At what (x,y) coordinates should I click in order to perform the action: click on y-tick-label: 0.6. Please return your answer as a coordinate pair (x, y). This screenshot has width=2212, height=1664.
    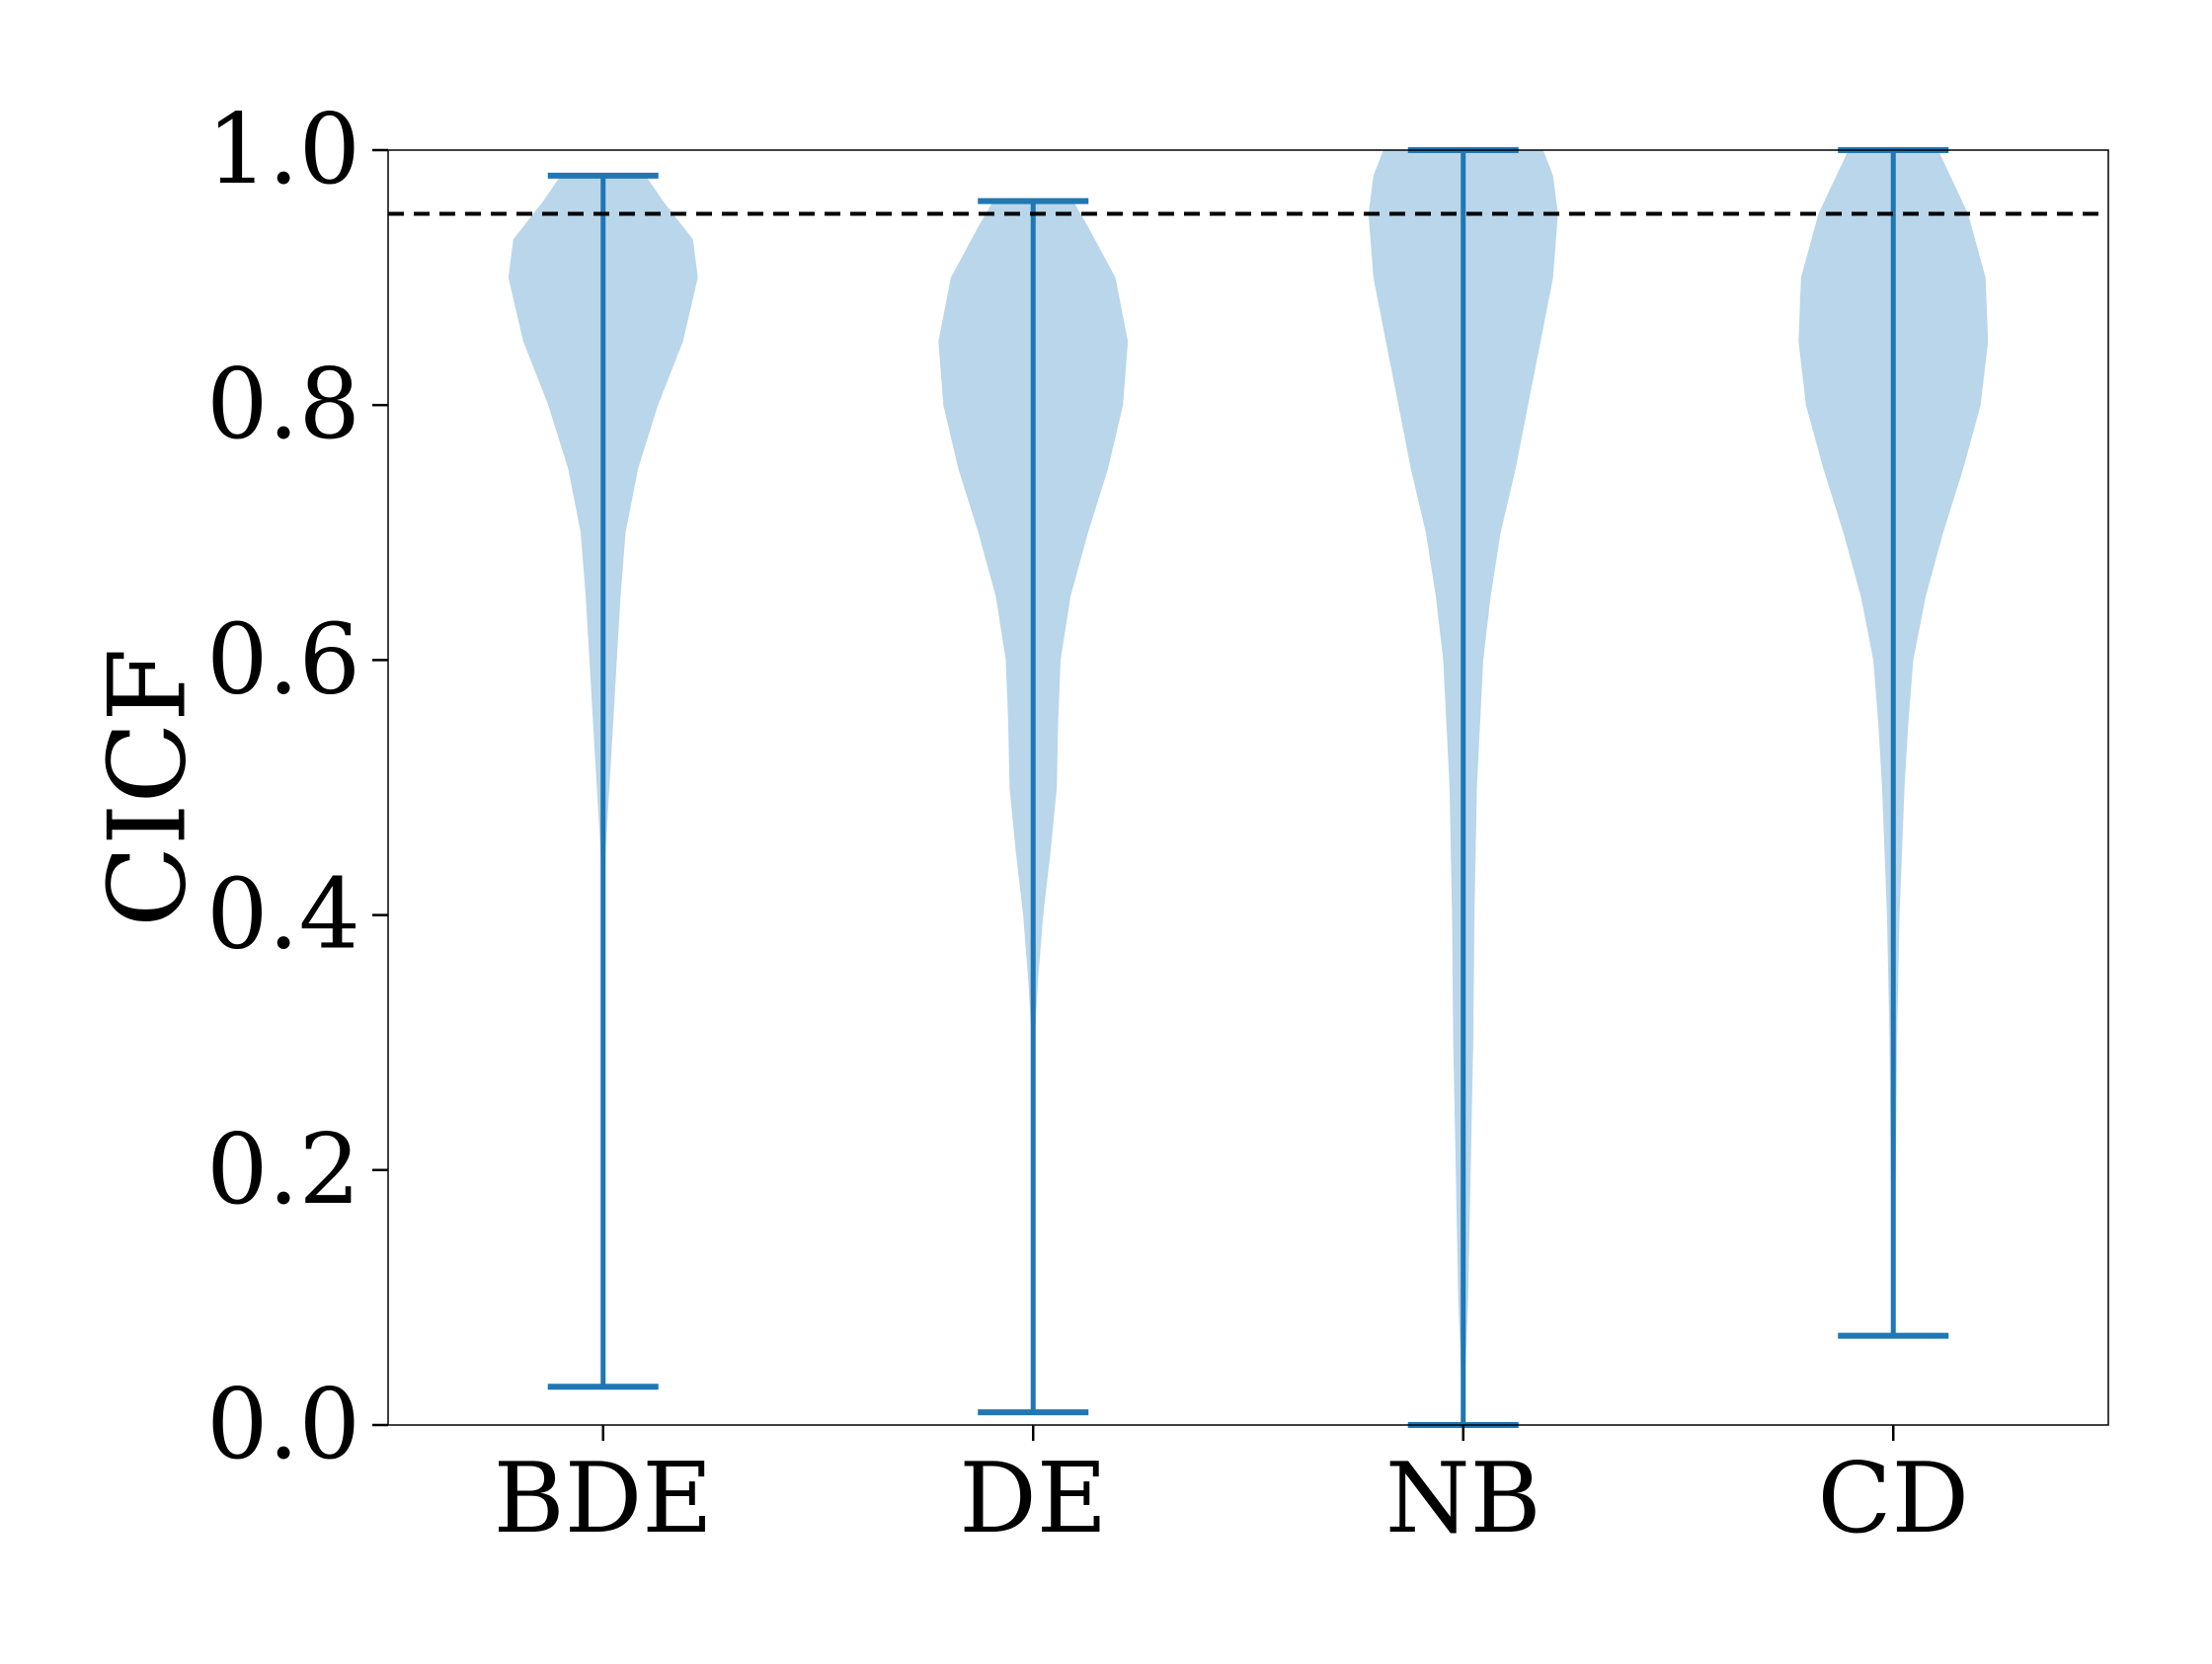
    Looking at the image, I should click on (283, 659).